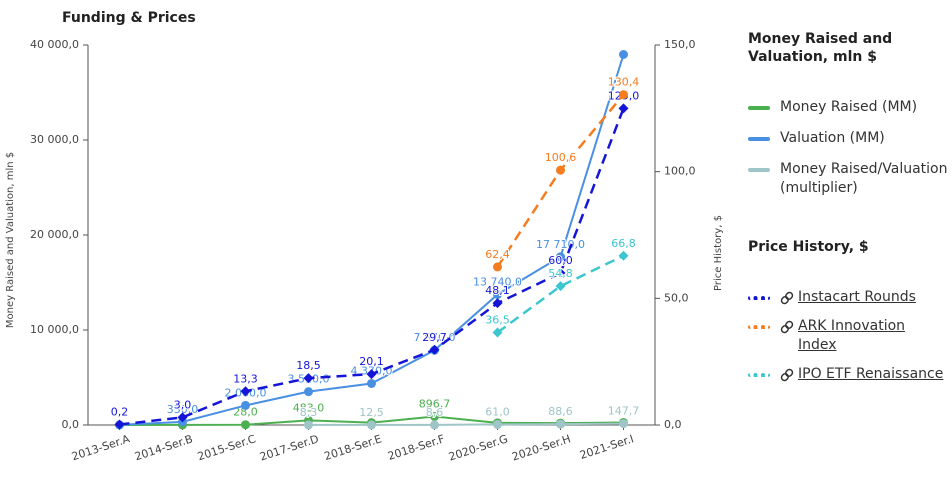 This screenshot has width=952, height=479. Describe the element at coordinates (497, 281) in the screenshot. I see `data-label: 13 740,0` at that location.